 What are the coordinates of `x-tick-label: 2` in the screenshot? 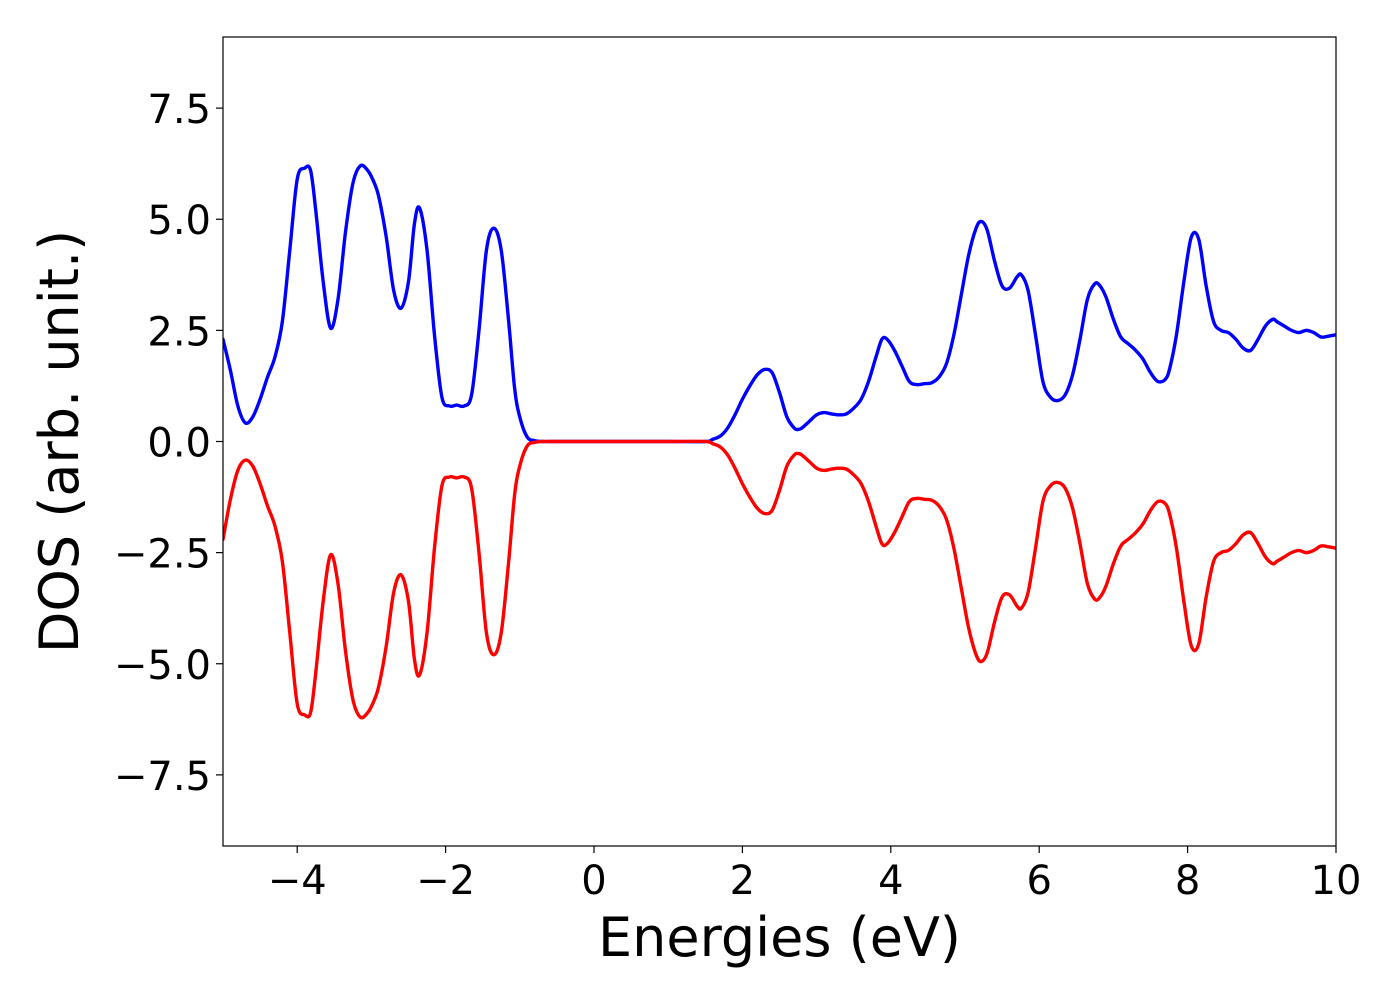 It's located at (742, 881).